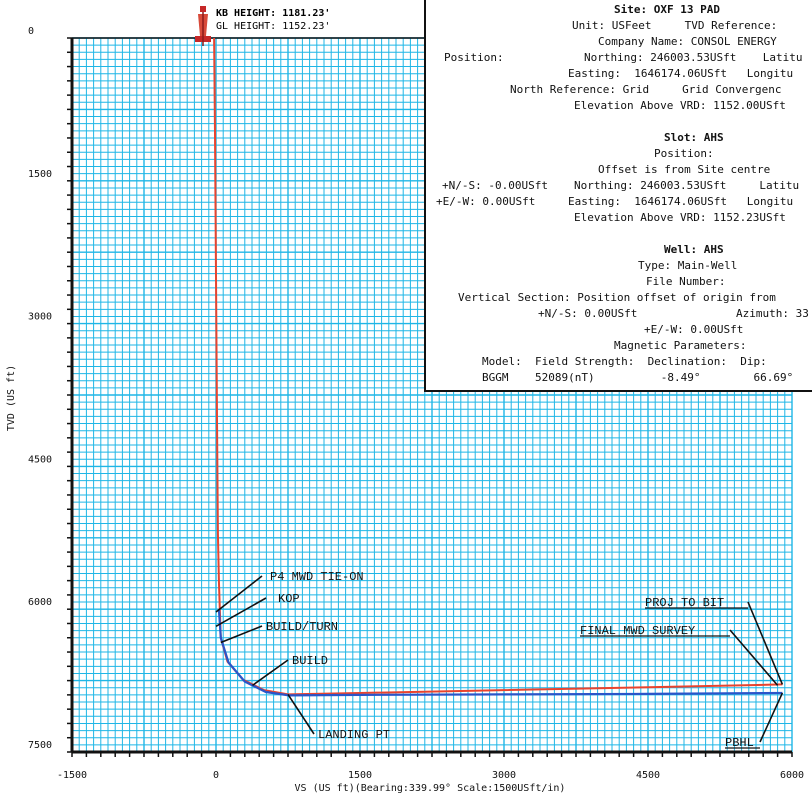 The image size is (812, 800). What do you see at coordinates (681, 73) in the screenshot?
I see `site-easting: Easting: 1646174.06USft Longitu` at bounding box center [681, 73].